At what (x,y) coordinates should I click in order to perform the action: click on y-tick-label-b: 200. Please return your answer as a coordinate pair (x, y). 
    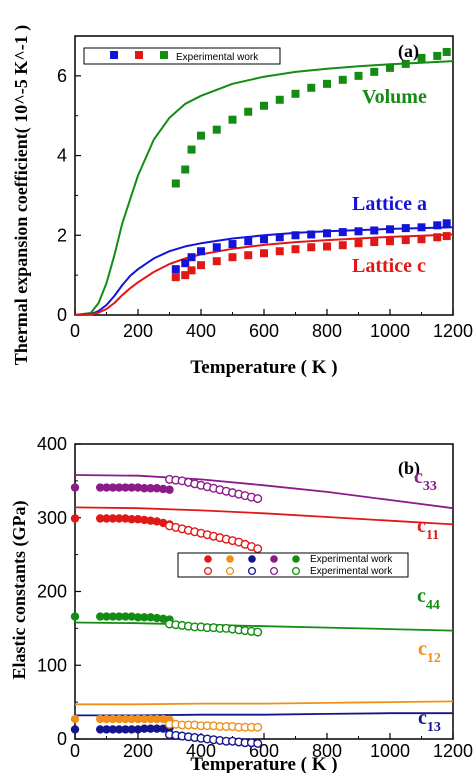
    Looking at the image, I should click on (52, 592).